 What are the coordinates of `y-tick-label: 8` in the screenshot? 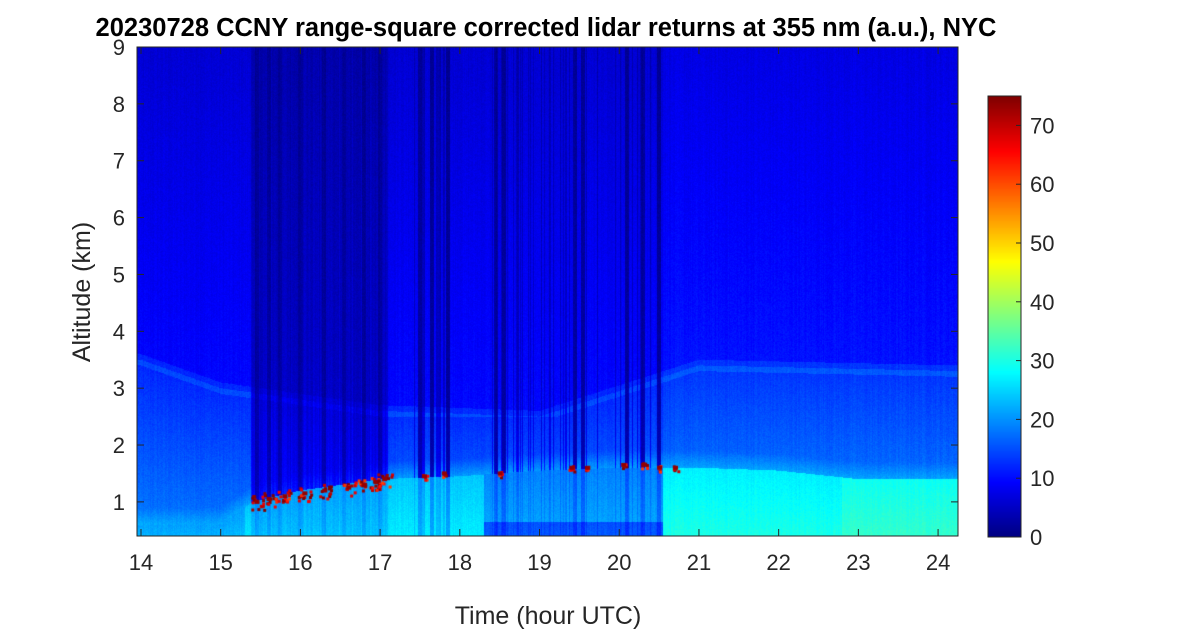 It's located at (119, 104).